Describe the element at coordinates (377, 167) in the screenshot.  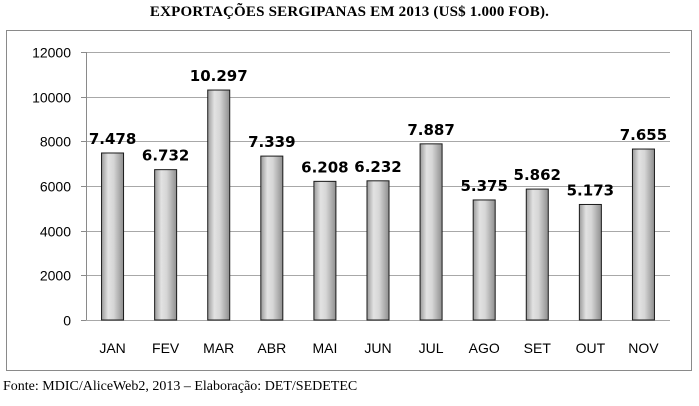
I see `data-label: 6.232` at that location.